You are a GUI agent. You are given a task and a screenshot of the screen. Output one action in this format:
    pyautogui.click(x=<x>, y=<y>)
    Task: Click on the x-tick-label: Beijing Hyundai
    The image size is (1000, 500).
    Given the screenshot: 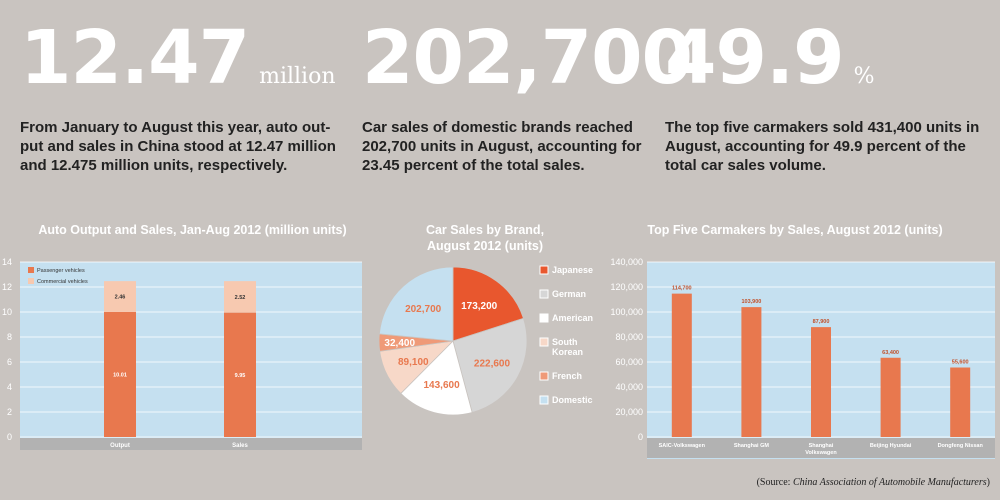 What is the action you would take?
    pyautogui.click(x=891, y=446)
    